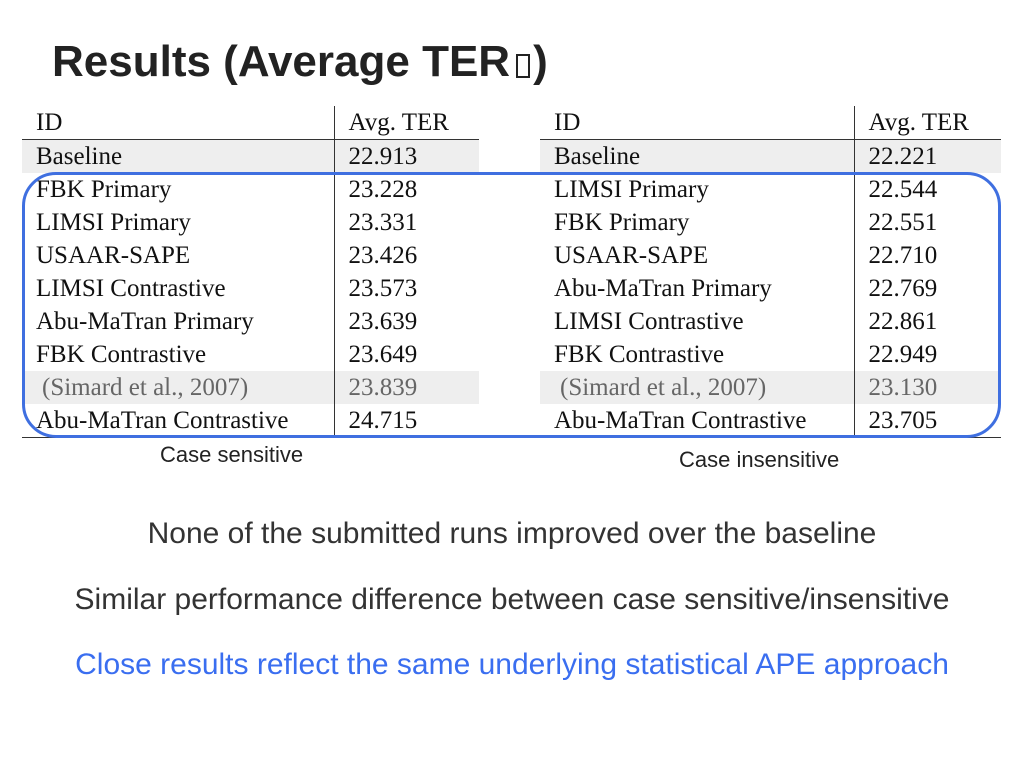  I want to click on missing-glyph-icon, so click(523, 66).